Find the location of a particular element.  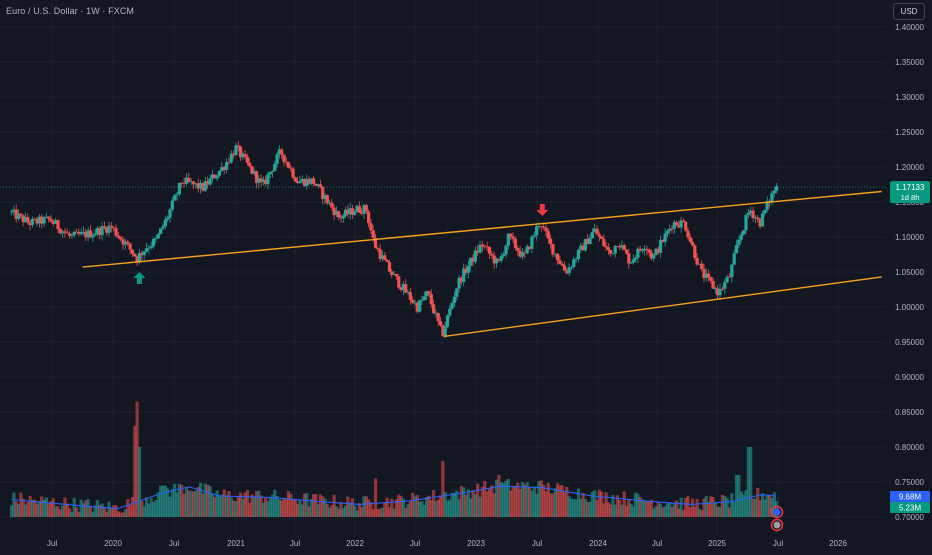

y-tick-label: 1.05000 is located at coordinates (909, 272).